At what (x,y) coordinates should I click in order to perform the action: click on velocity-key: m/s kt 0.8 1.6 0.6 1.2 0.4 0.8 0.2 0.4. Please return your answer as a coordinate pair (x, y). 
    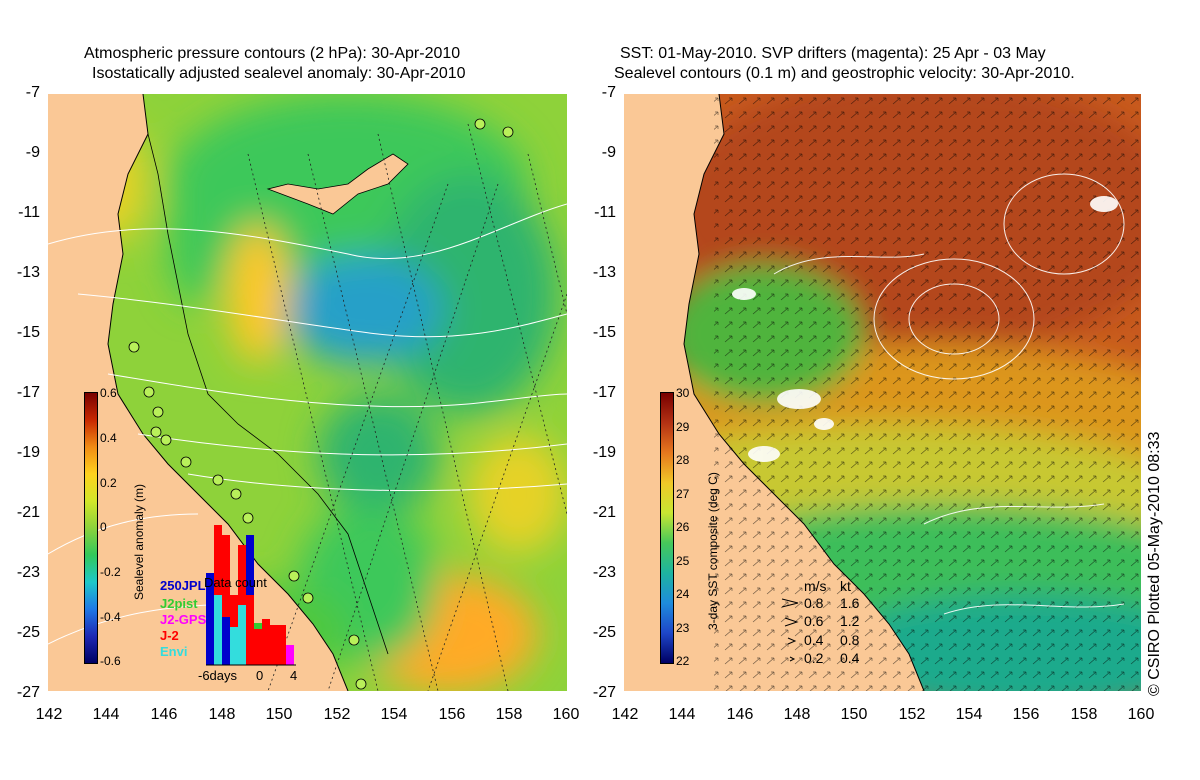
    Looking at the image, I should click on (840, 623).